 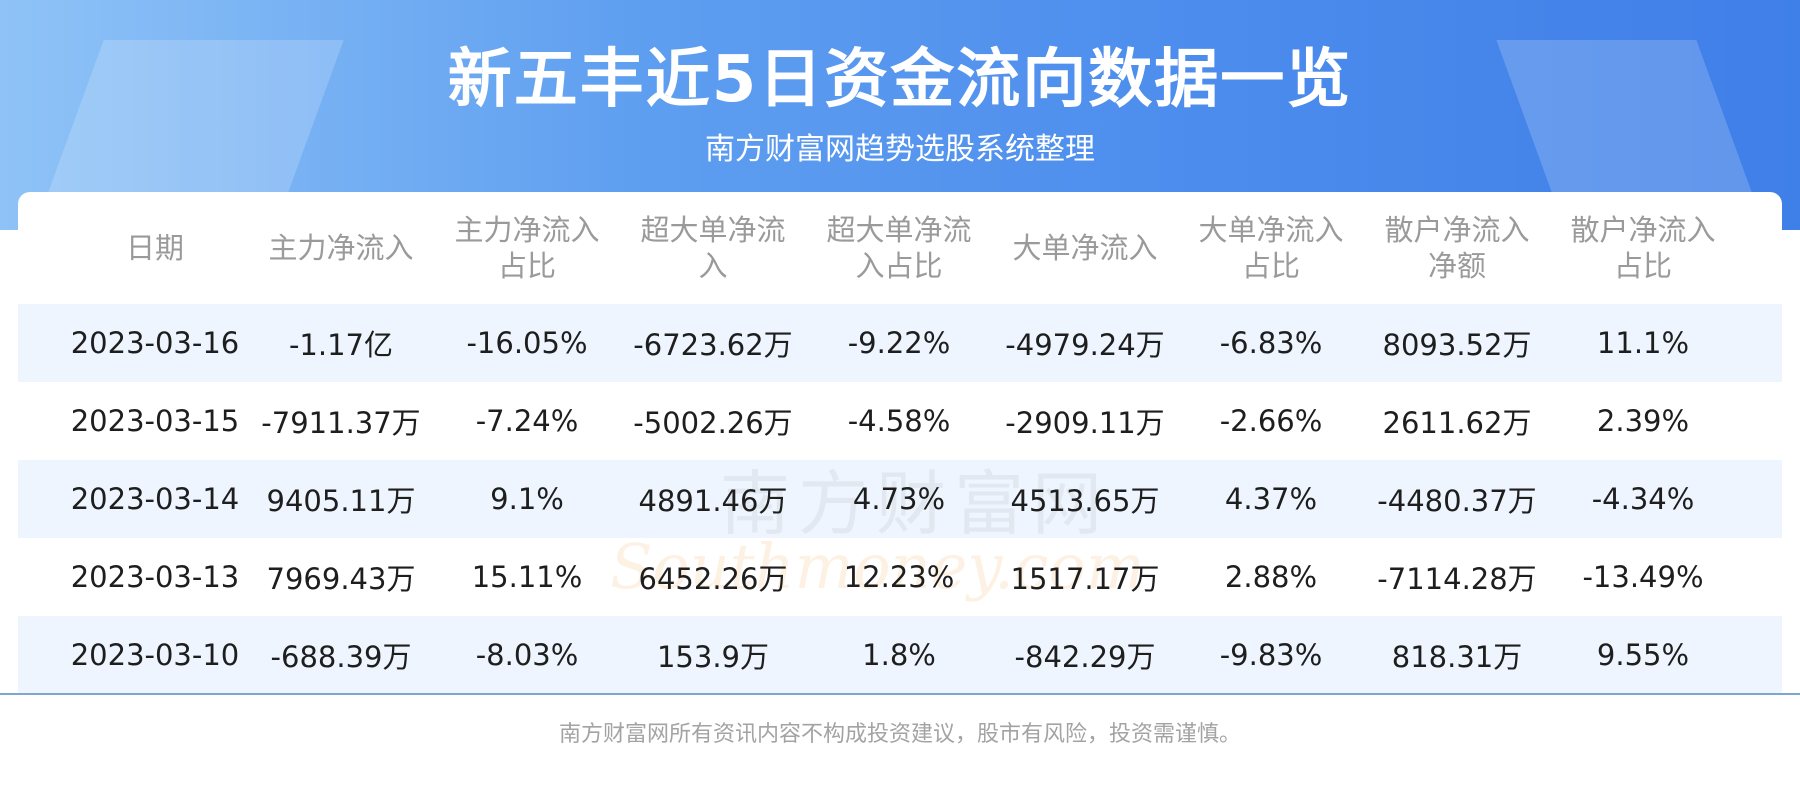 What do you see at coordinates (1643, 343) in the screenshot?
I see `table-cell: 11.1%` at bounding box center [1643, 343].